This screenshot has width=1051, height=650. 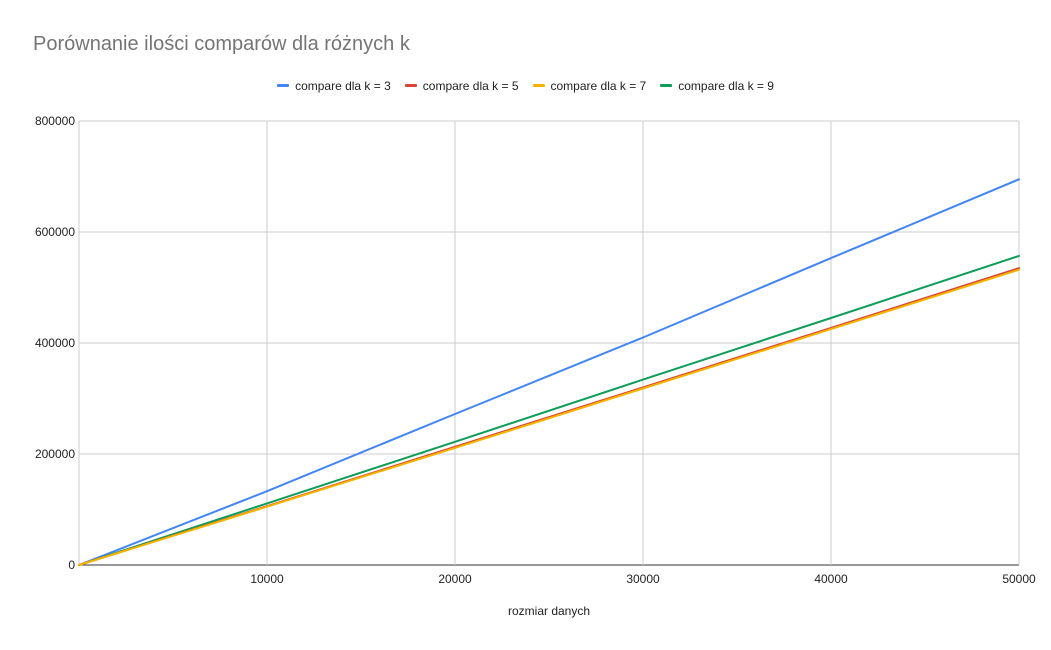 I want to click on x-tick-label: 20000, so click(x=455, y=579).